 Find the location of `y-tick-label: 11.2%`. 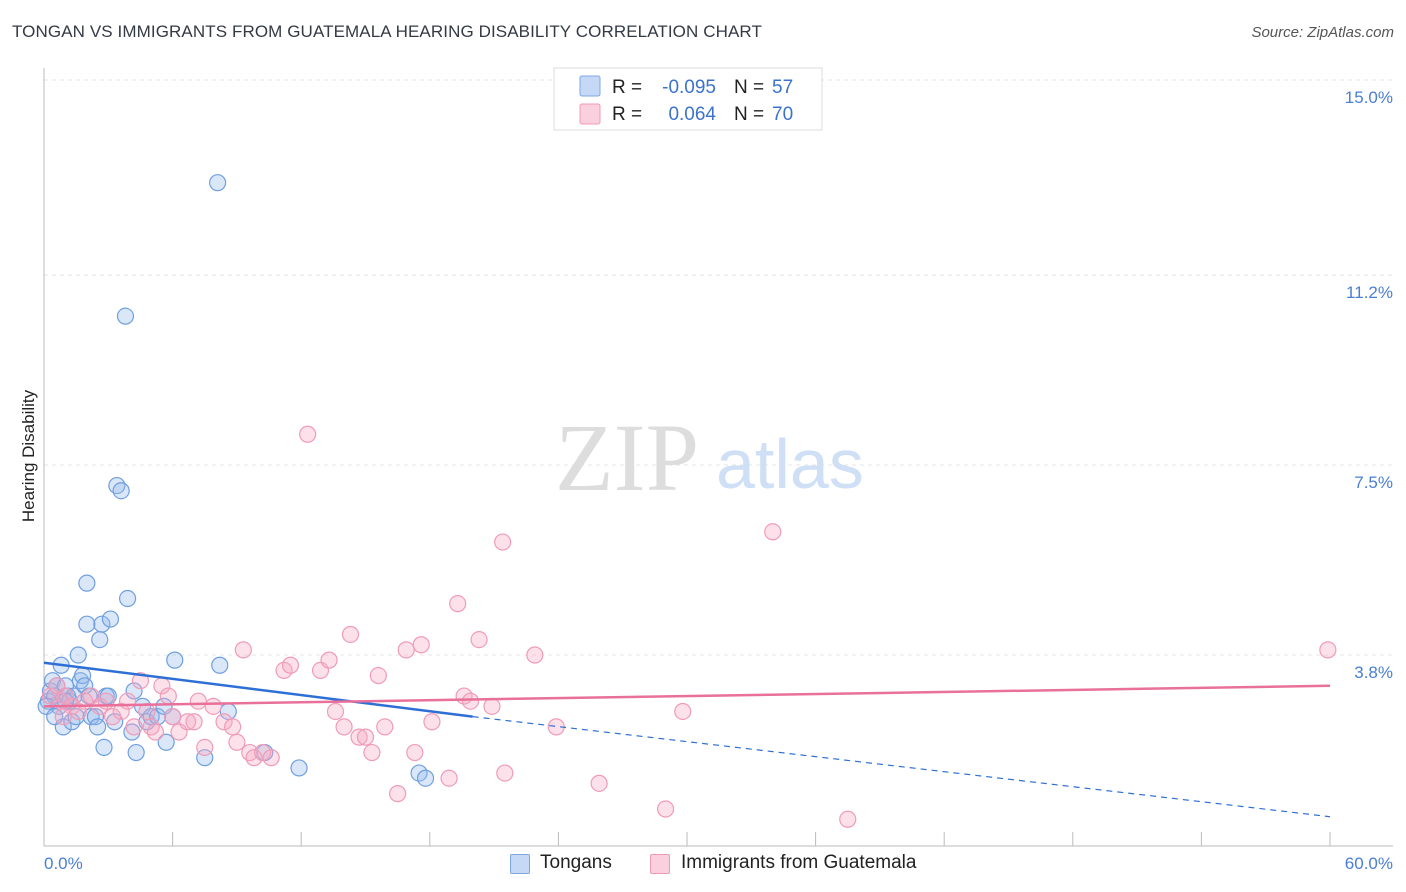

y-tick-label: 11.2% is located at coordinates (1369, 292).